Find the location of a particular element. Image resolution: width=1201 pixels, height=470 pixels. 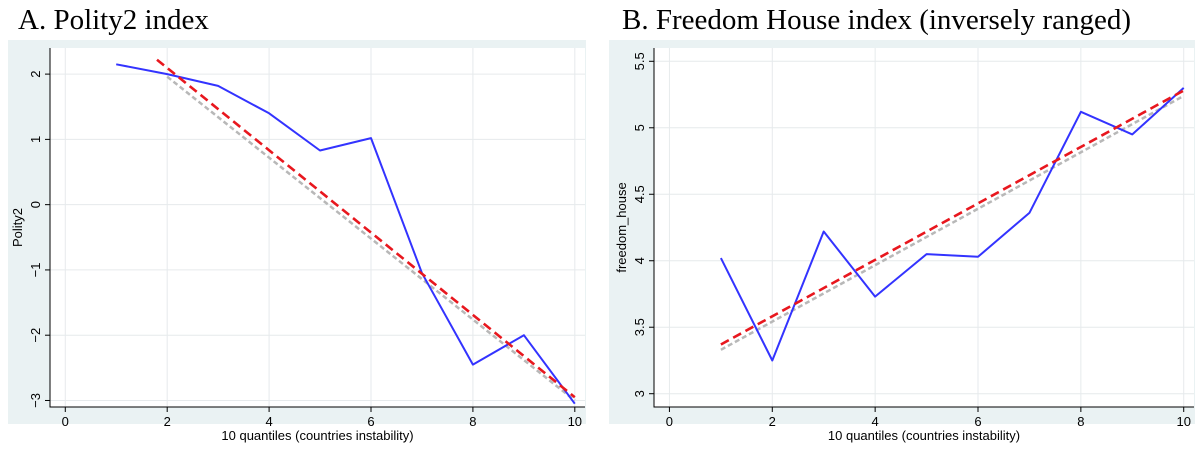

chart-a-x-tick-label: 0 is located at coordinates (65, 421).